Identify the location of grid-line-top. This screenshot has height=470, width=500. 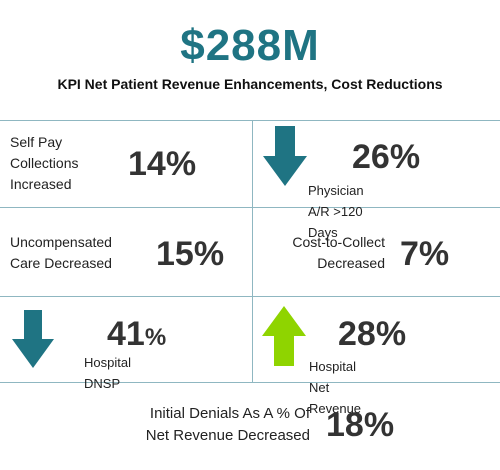
(250, 120).